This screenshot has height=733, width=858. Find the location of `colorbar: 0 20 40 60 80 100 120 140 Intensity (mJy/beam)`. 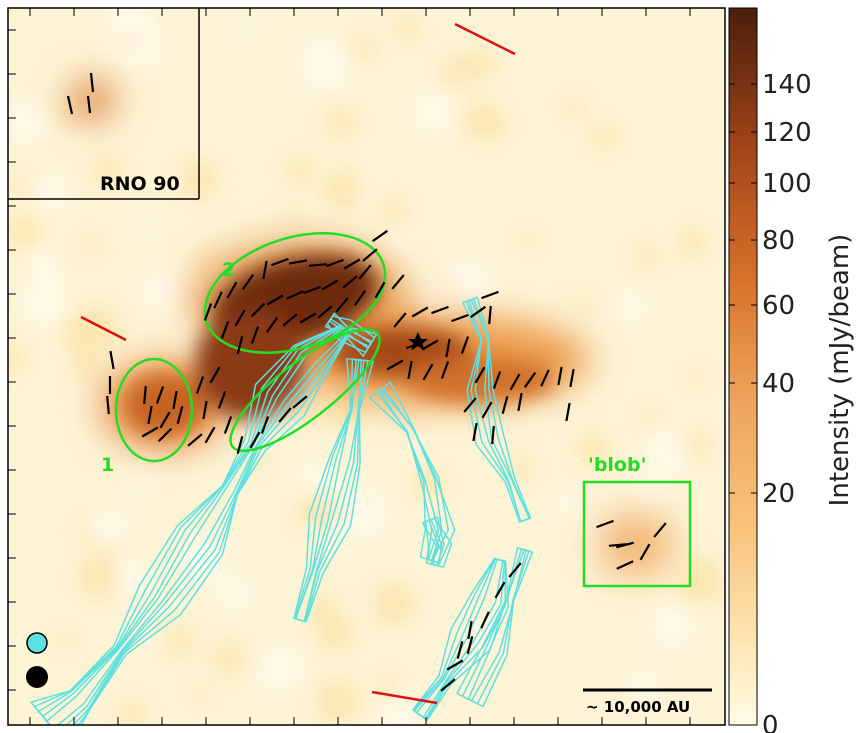

colorbar: 0 20 40 60 80 100 120 140 Intensity (mJy/beam) is located at coordinates (791, 370).